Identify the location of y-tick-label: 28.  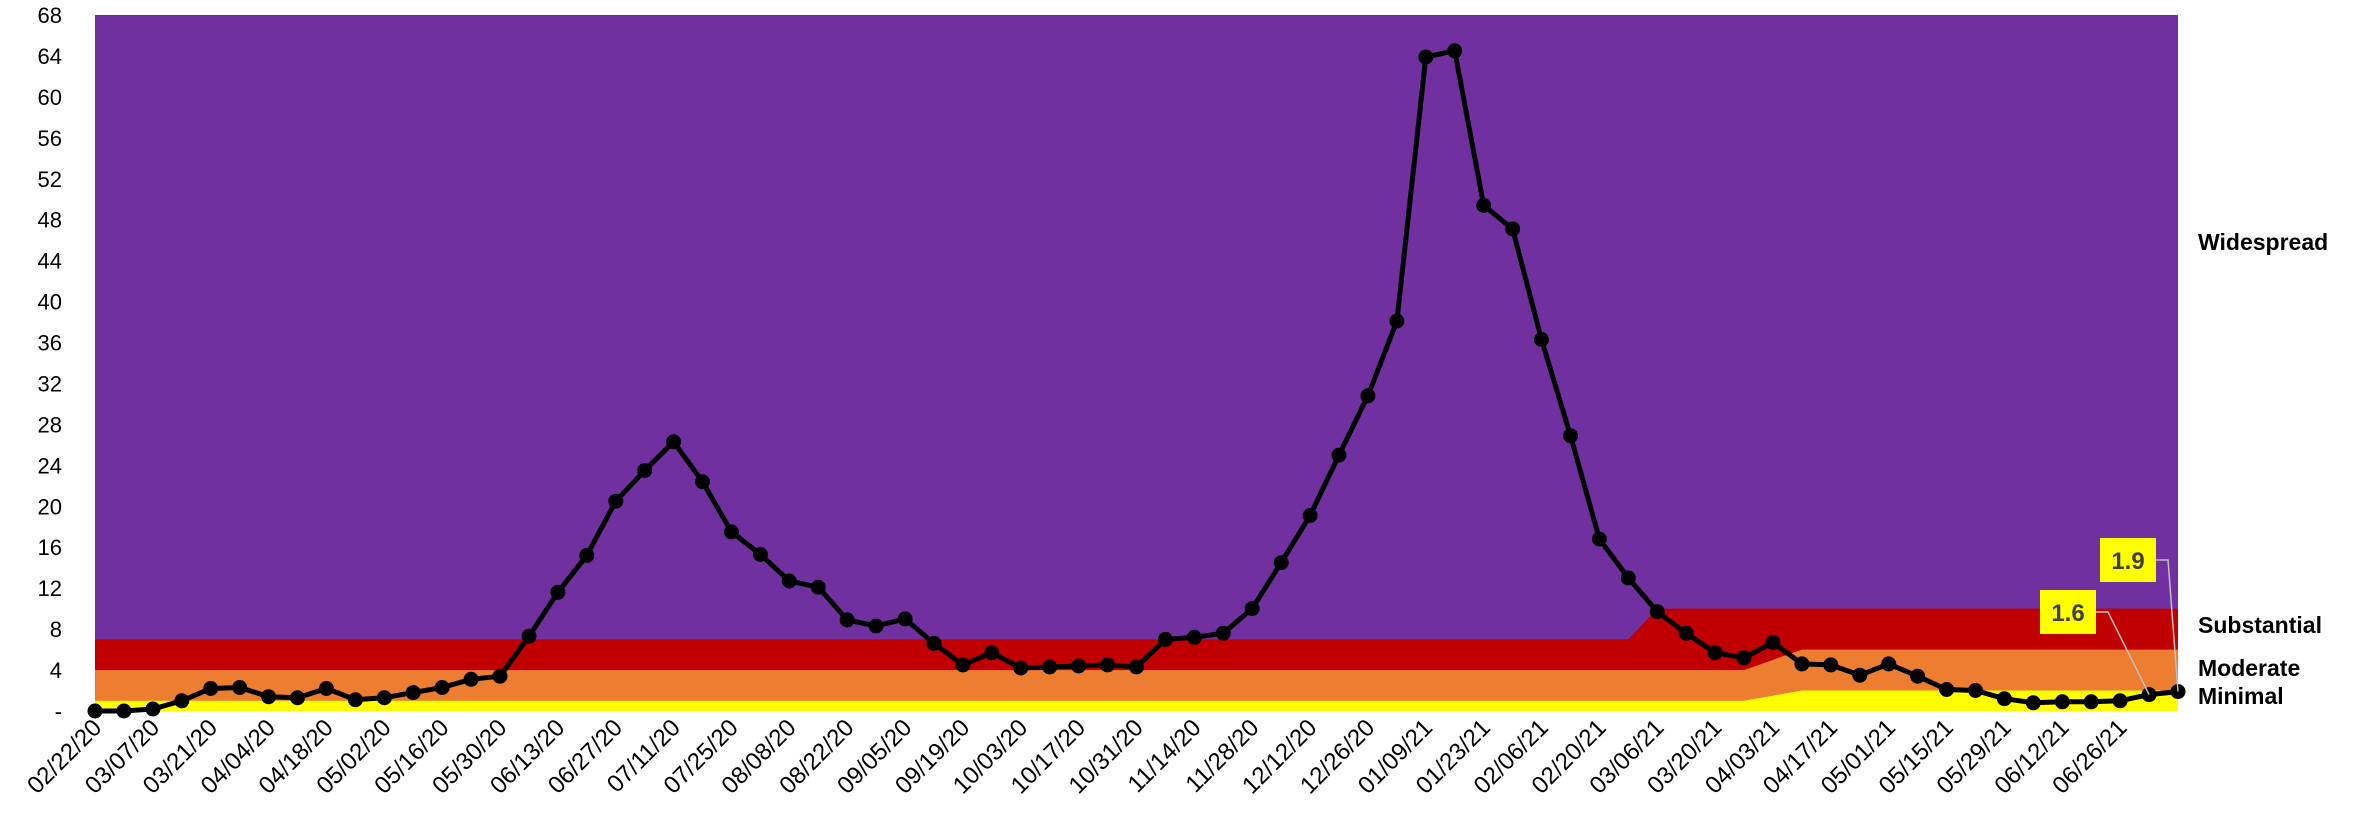
(50, 424).